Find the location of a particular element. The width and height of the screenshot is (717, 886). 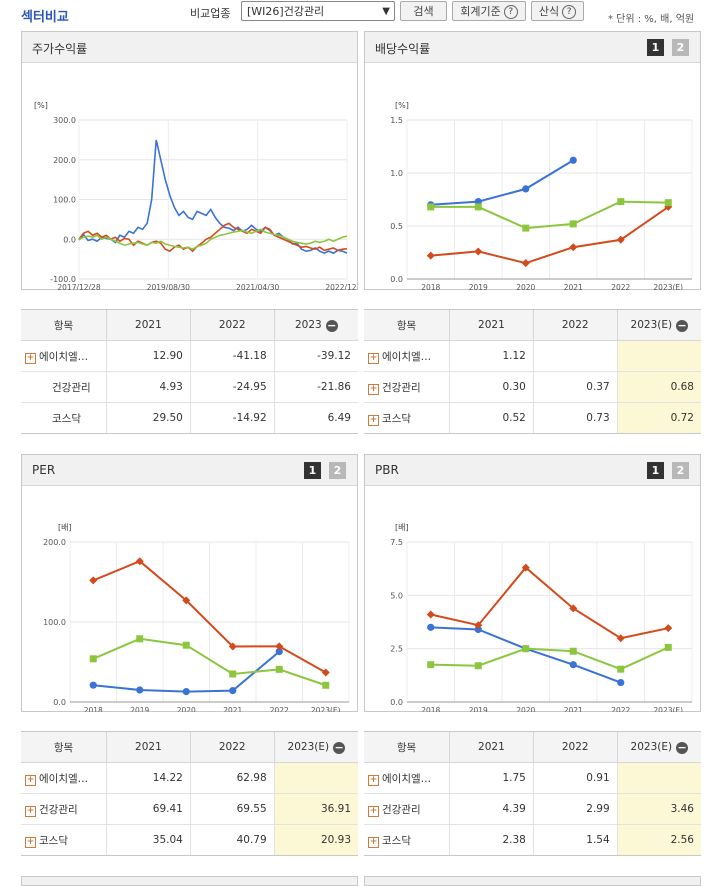

panel-header: PBR 1 2 is located at coordinates (532, 470).